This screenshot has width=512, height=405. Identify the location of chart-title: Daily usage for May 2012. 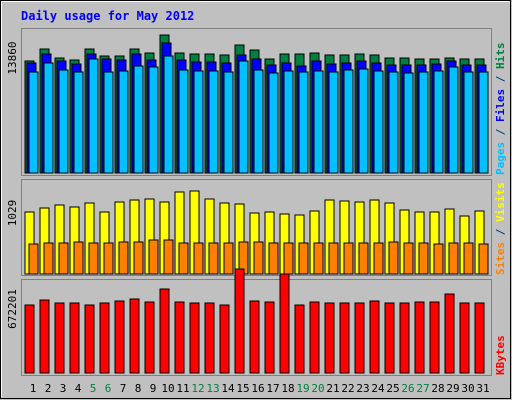
(107, 16).